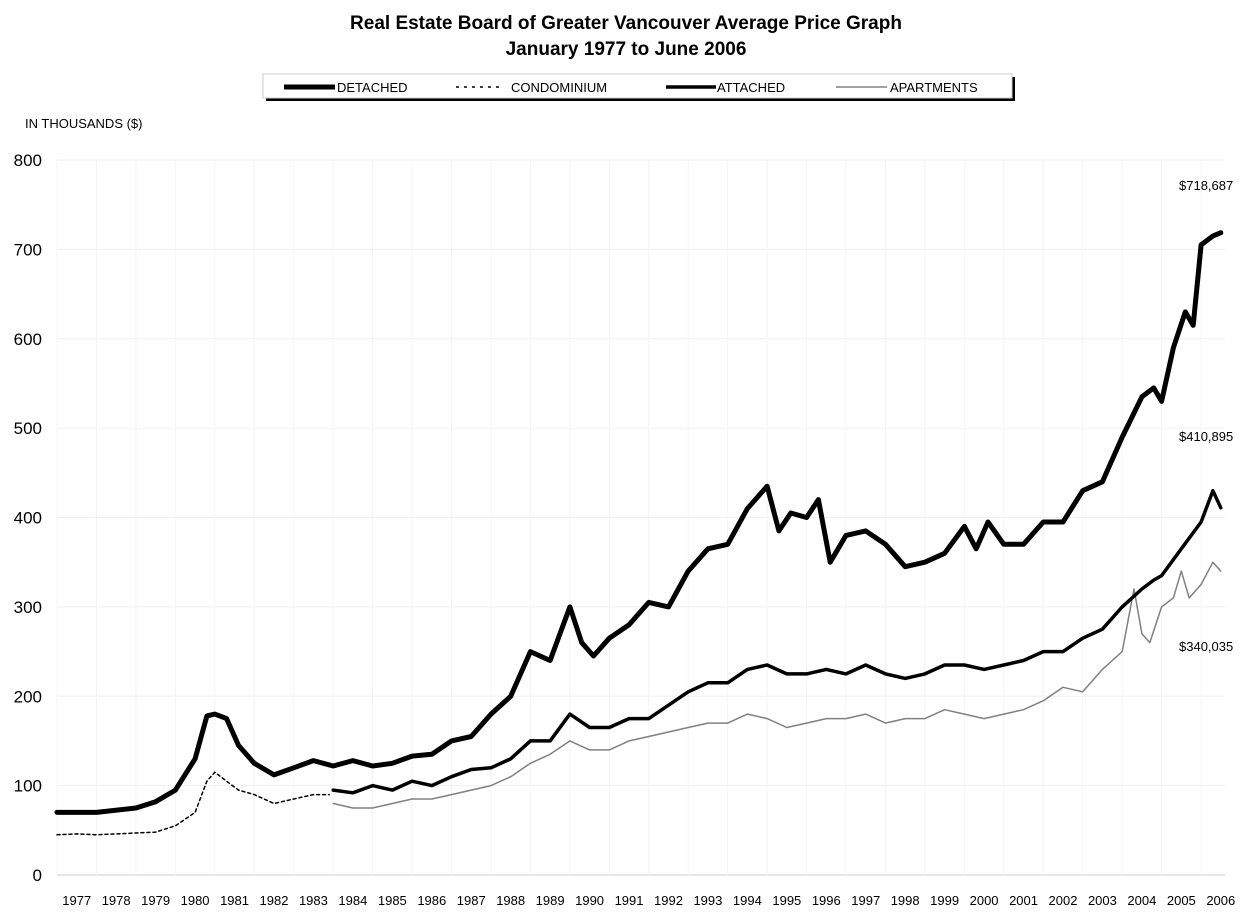 Image resolution: width=1250 pixels, height=914 pixels. Describe the element at coordinates (747, 900) in the screenshot. I see `x-tick-label: 1994` at that location.